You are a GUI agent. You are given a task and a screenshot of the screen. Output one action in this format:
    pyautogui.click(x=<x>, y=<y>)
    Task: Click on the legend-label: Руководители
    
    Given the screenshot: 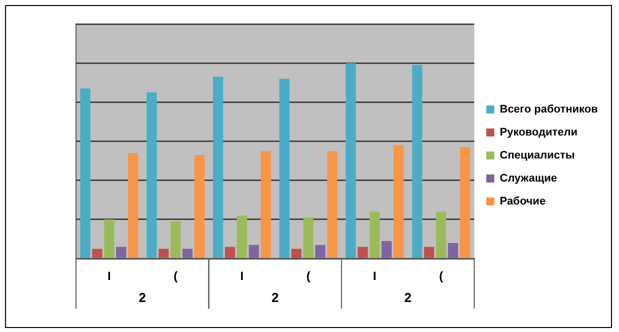 What is the action you would take?
    pyautogui.click(x=539, y=132)
    